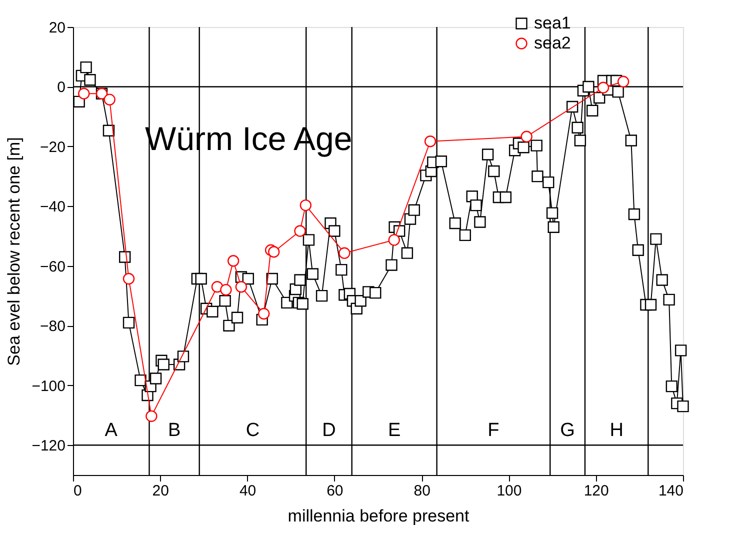 The height and width of the screenshot is (535, 730). Describe the element at coordinates (247, 491) in the screenshot. I see `x-tick-label: 40` at that location.